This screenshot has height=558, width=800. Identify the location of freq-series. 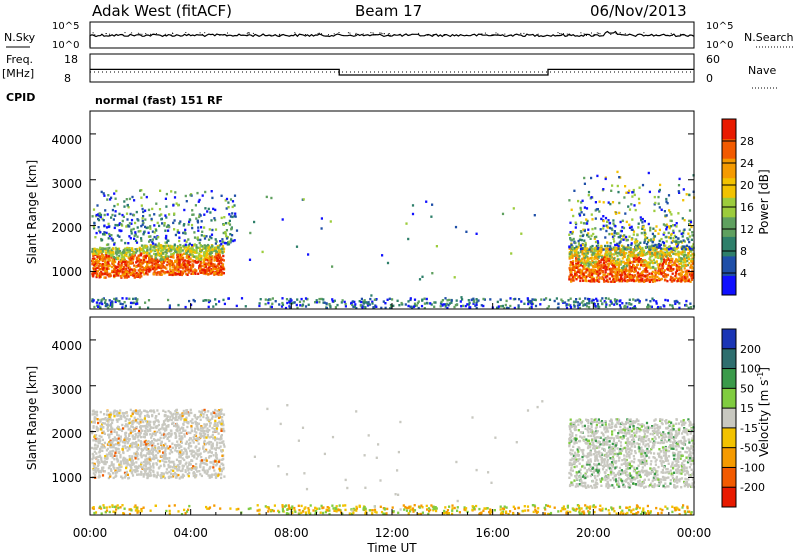
(392, 72).